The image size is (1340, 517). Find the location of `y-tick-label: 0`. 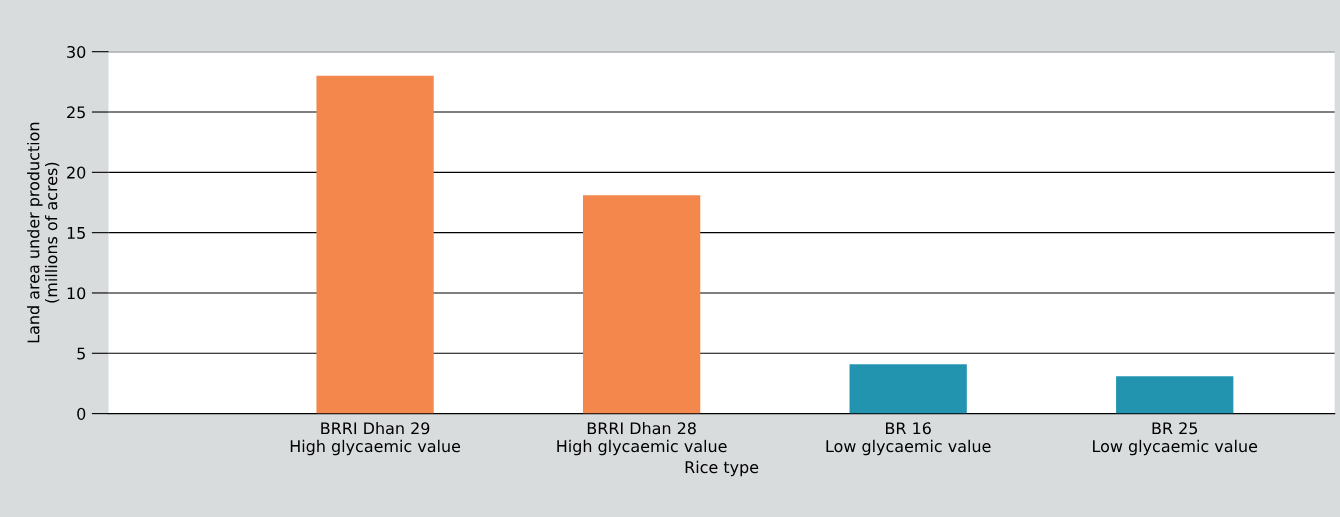

y-tick-label: 0 is located at coordinates (81, 413).